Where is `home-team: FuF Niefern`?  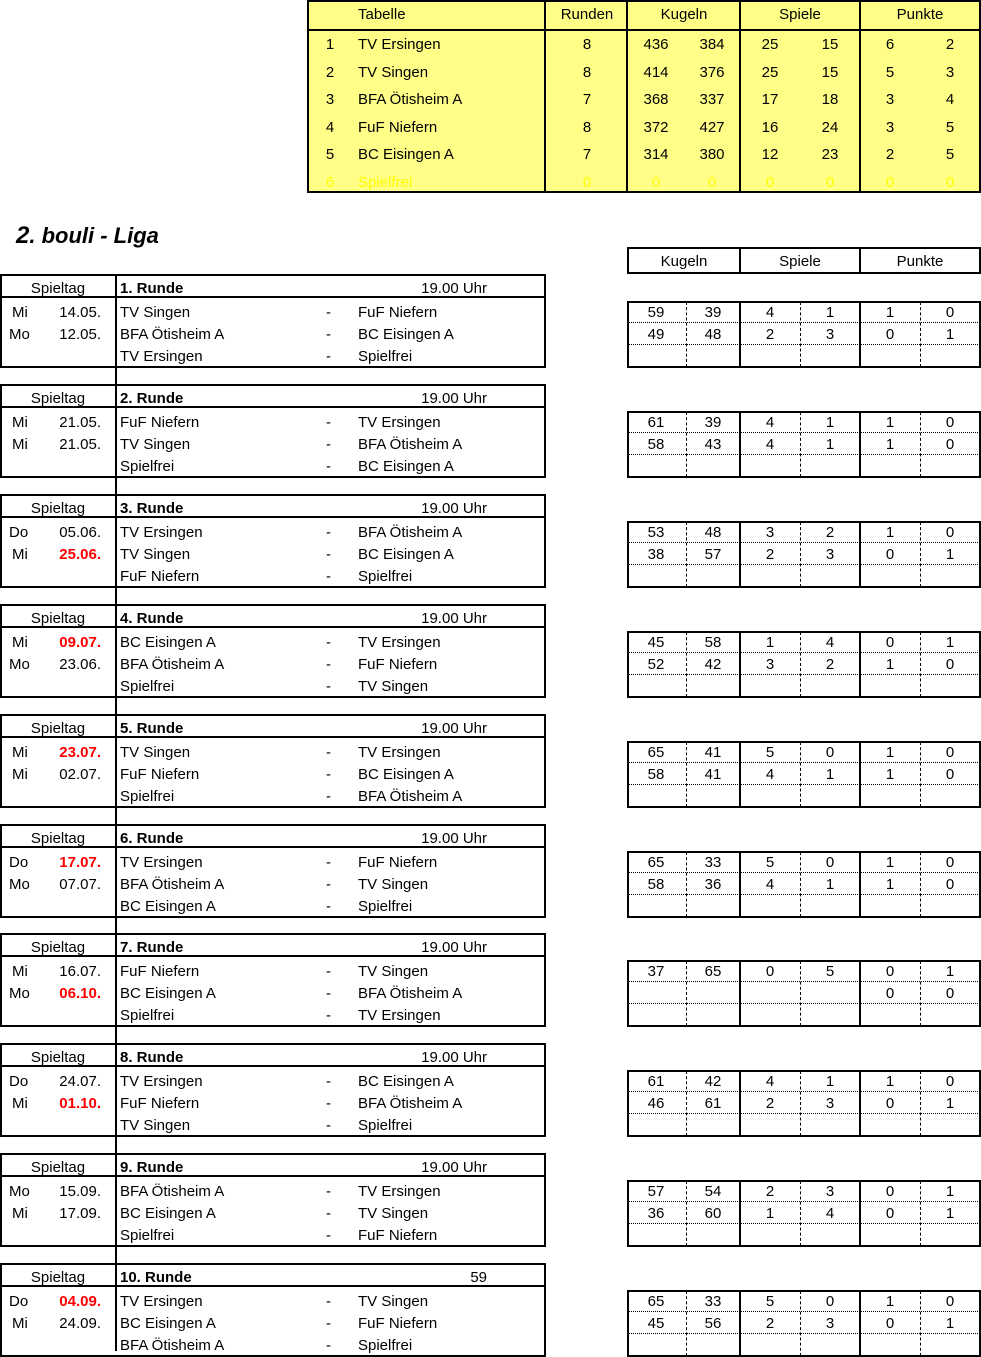
home-team: FuF Niefern is located at coordinates (160, 971).